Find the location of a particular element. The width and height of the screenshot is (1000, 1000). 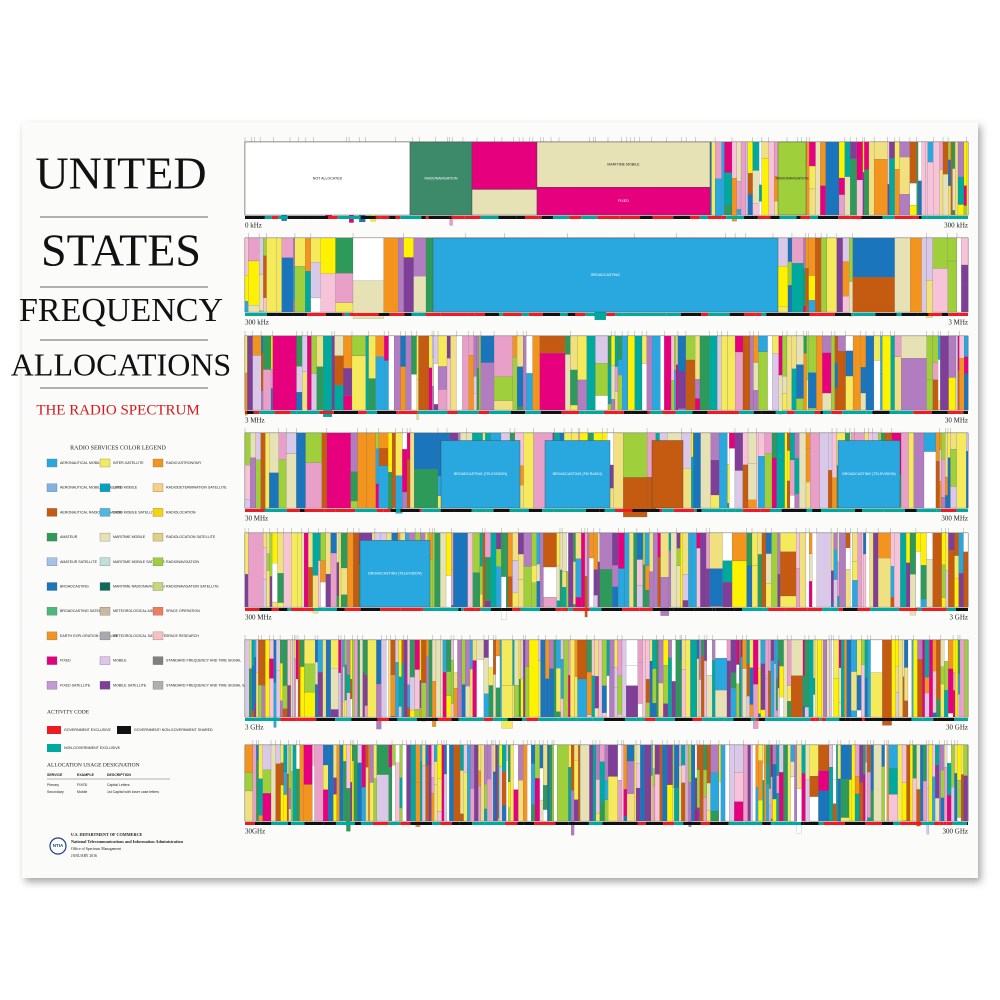

block-label: RADIONAVIGATION is located at coordinates (791, 178).